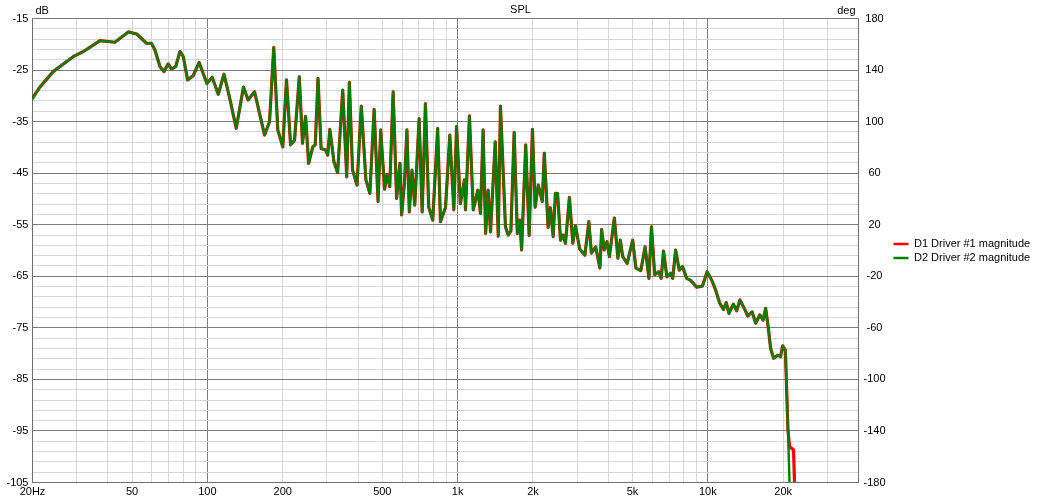 The width and height of the screenshot is (1041, 500). What do you see at coordinates (20, 223) in the screenshot?
I see `y-tick-label: -55` at bounding box center [20, 223].